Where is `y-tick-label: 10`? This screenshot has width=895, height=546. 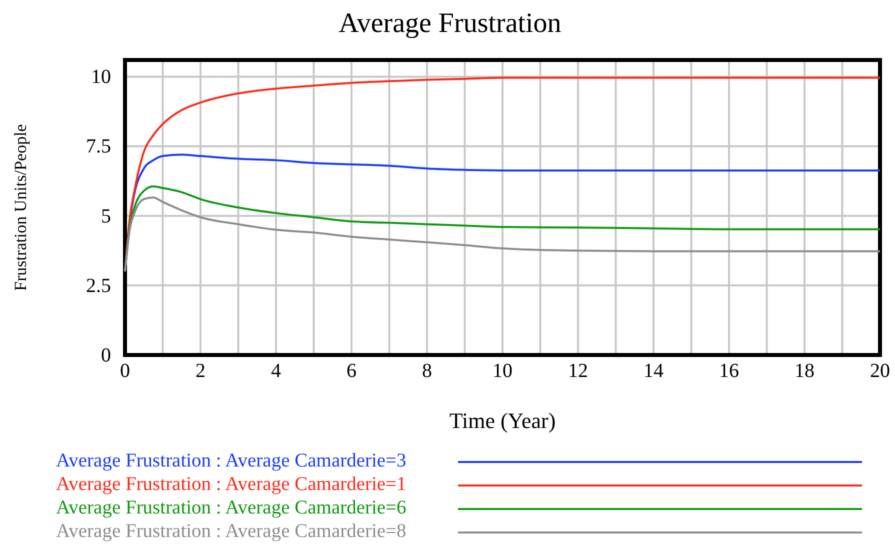
y-tick-label: 10 is located at coordinates (101, 77).